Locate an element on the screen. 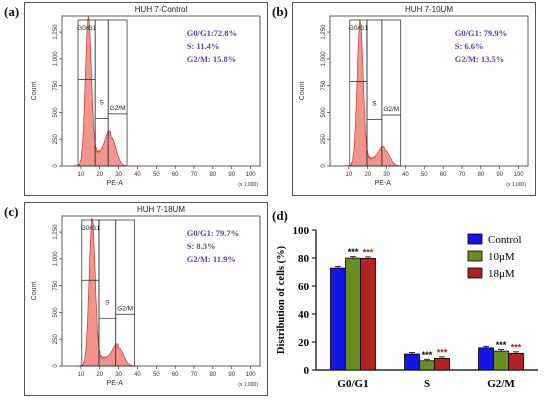 The image size is (550, 400). x-tick-label: 80 is located at coordinates (213, 375).